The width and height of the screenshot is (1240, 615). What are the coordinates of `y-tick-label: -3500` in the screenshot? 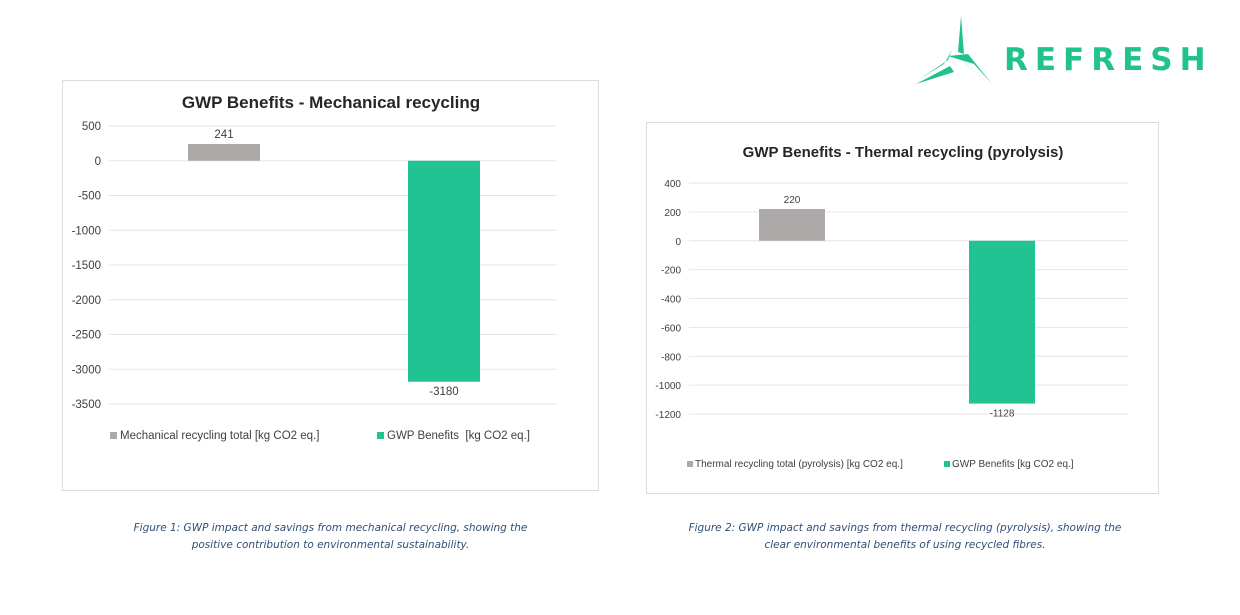 It's located at (86, 405).